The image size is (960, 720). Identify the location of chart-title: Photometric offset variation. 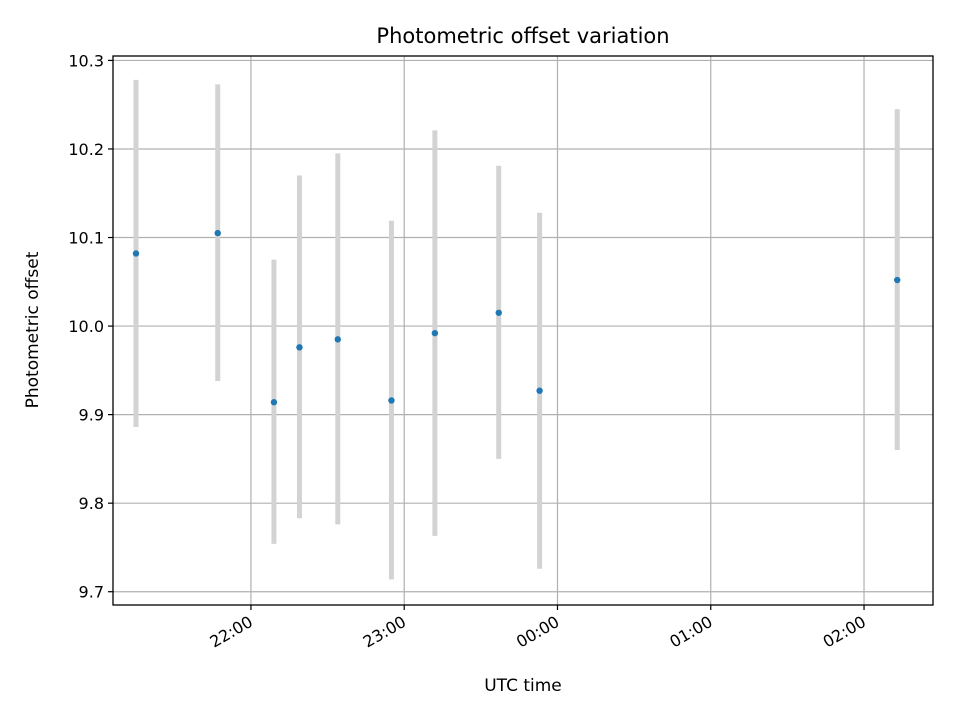
(522, 36).